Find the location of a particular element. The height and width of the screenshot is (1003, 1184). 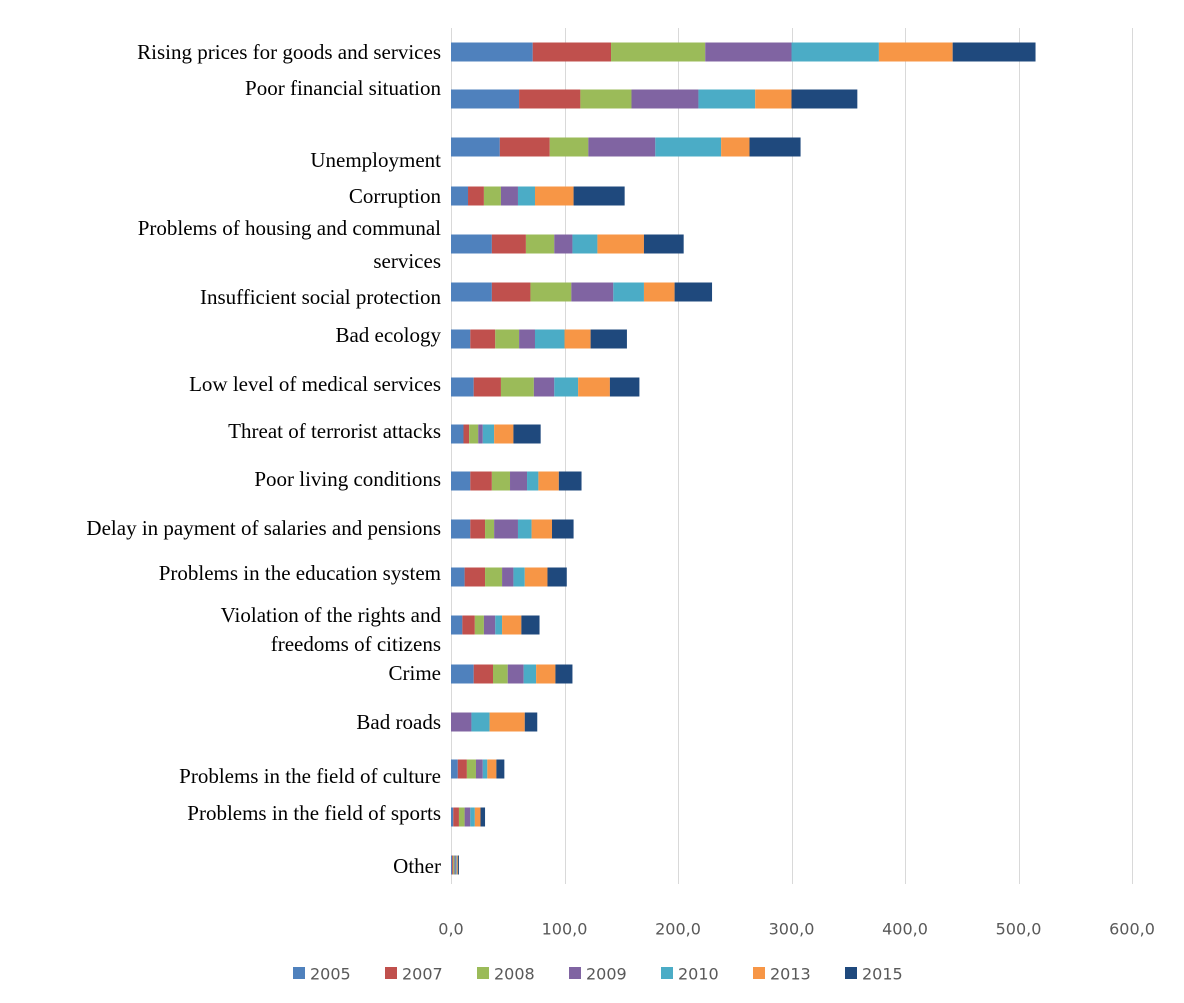

x-axis-tick-labels: 0,0 100,0 200,0 300,0 400,0 500,0 600,0 is located at coordinates (796, 929).